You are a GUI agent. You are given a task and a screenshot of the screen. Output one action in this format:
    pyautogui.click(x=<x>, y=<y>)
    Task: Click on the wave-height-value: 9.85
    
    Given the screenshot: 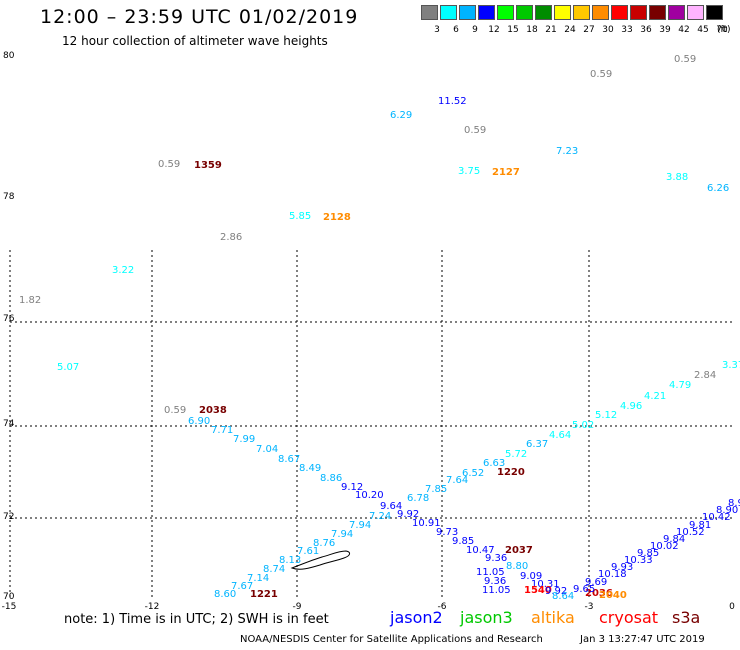 What is the action you would take?
    pyautogui.click(x=463, y=541)
    